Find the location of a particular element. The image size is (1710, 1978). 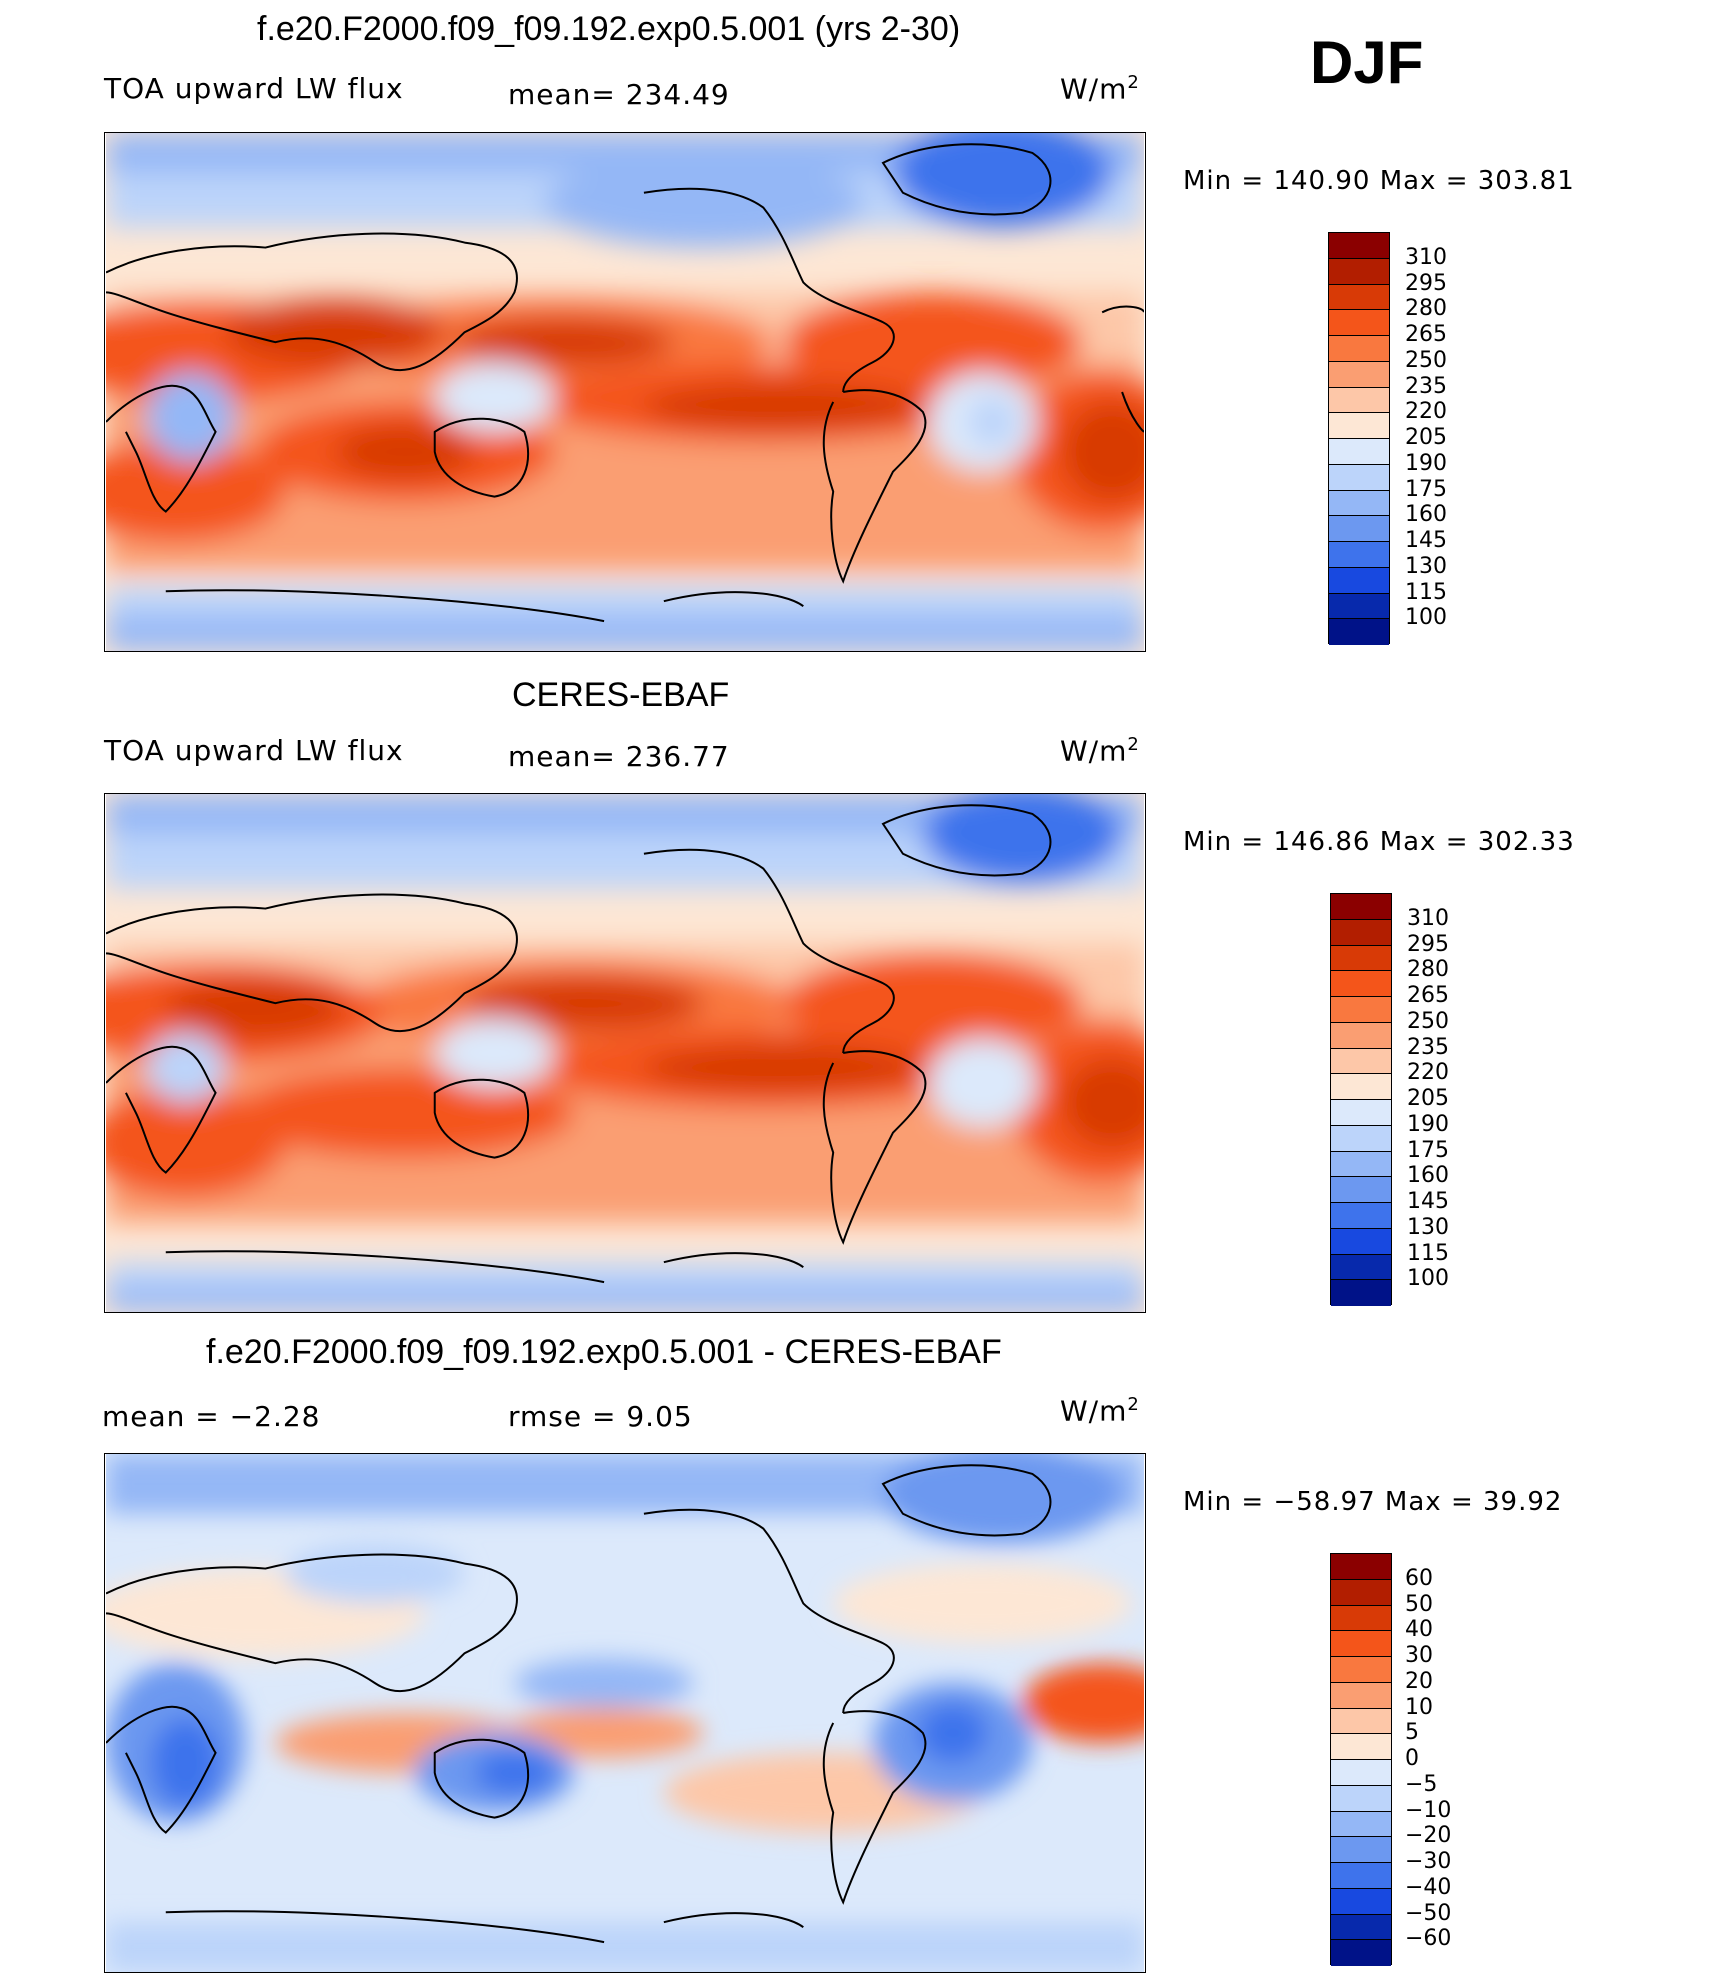

panel-3-rmse-label: rmse = 9.05 is located at coordinates (600, 1416).